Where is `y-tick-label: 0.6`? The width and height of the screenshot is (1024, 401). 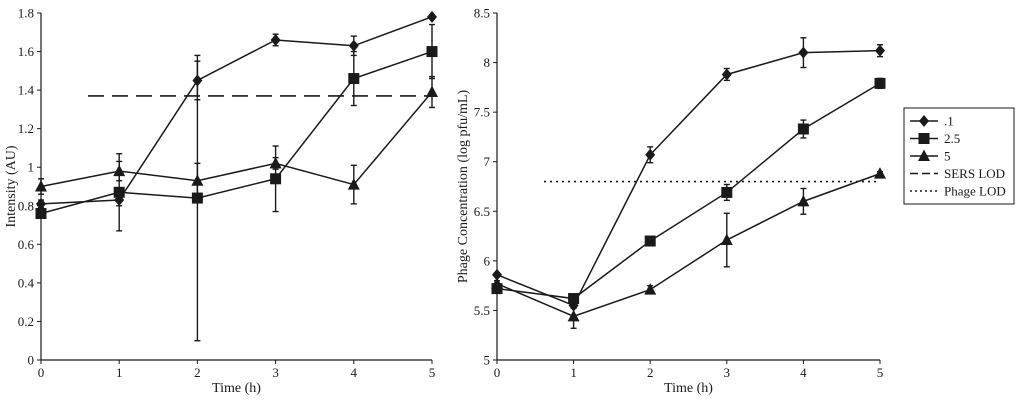
y-tick-label: 0.6 is located at coordinates (26, 244).